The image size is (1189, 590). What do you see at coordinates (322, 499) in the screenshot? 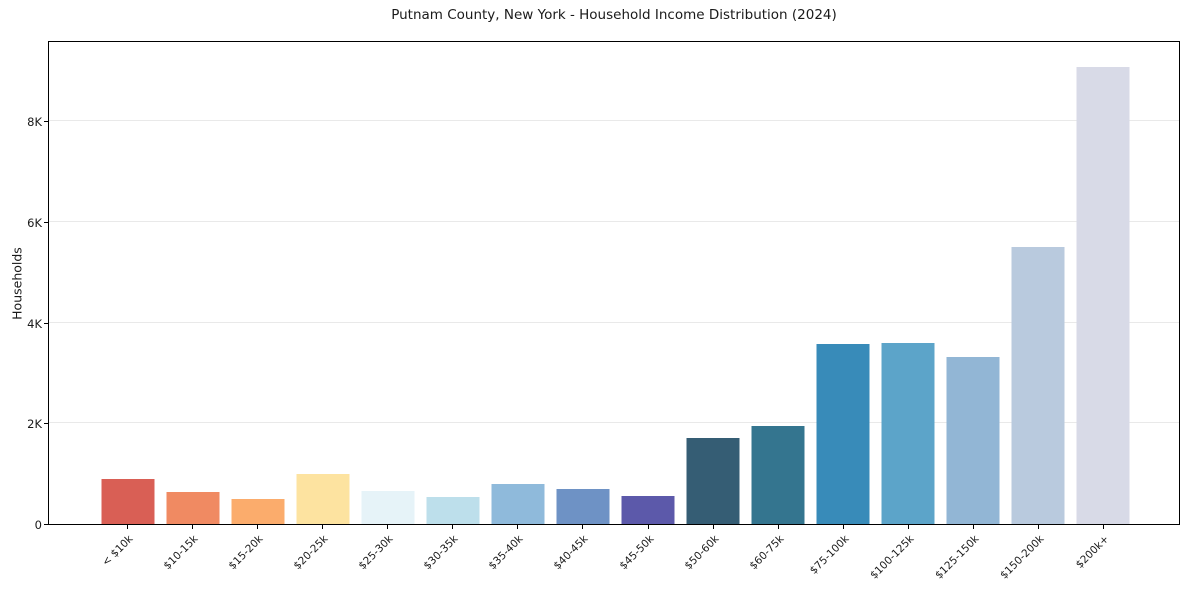
I see `bar-$20-25k` at bounding box center [322, 499].